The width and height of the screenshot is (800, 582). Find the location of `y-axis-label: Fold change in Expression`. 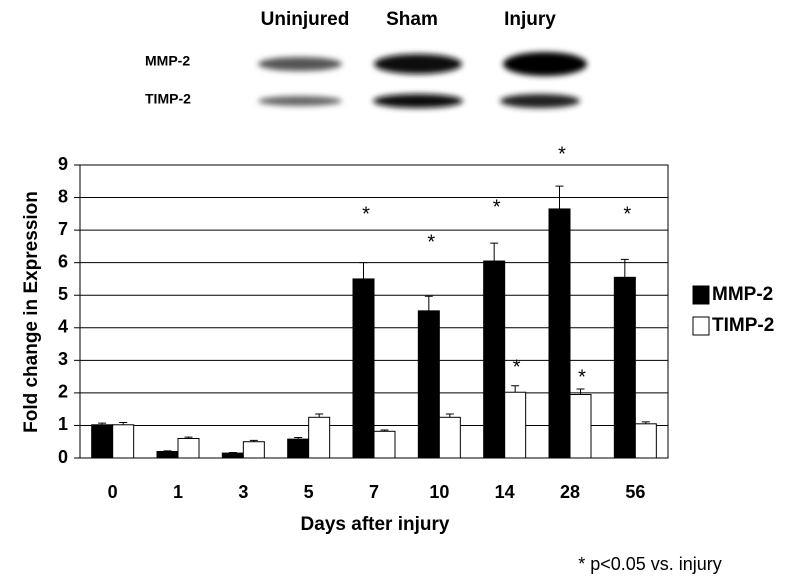

y-axis-label: Fold change in Expression is located at coordinates (31, 312).